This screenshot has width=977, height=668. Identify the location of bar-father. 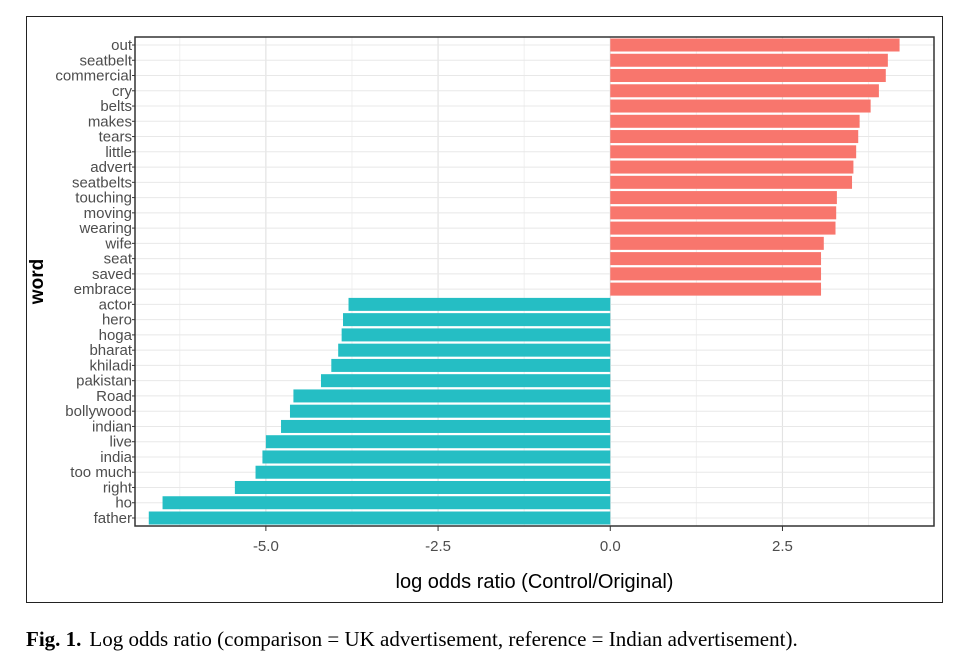
(379, 518).